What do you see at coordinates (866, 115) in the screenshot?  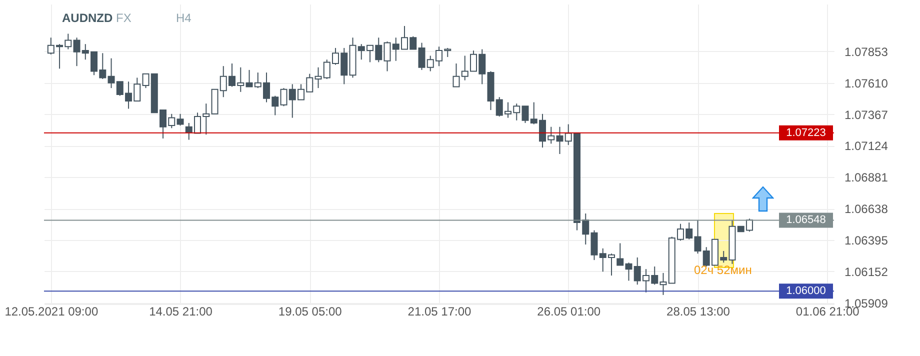 I see `y-tick-label: 1.07367` at bounding box center [866, 115].